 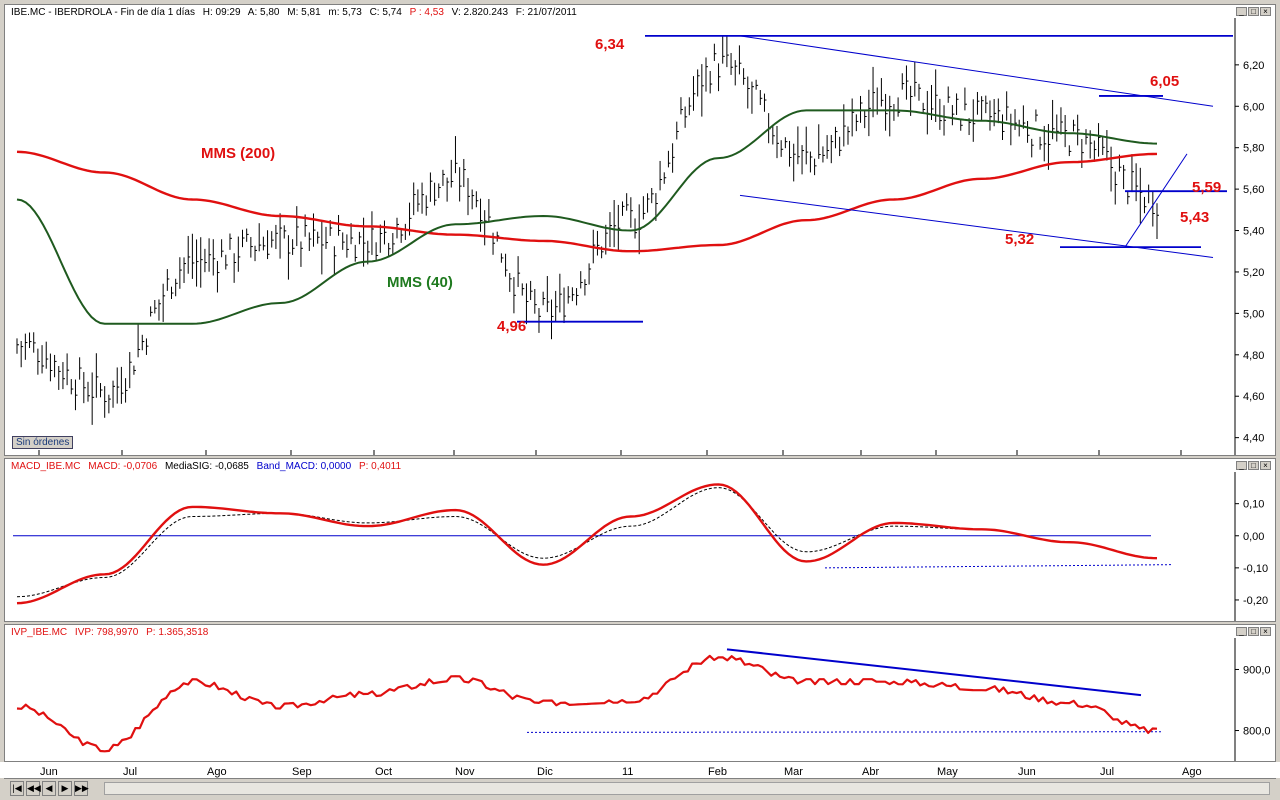 I want to click on ivp-support-line, so click(x=844, y=732).